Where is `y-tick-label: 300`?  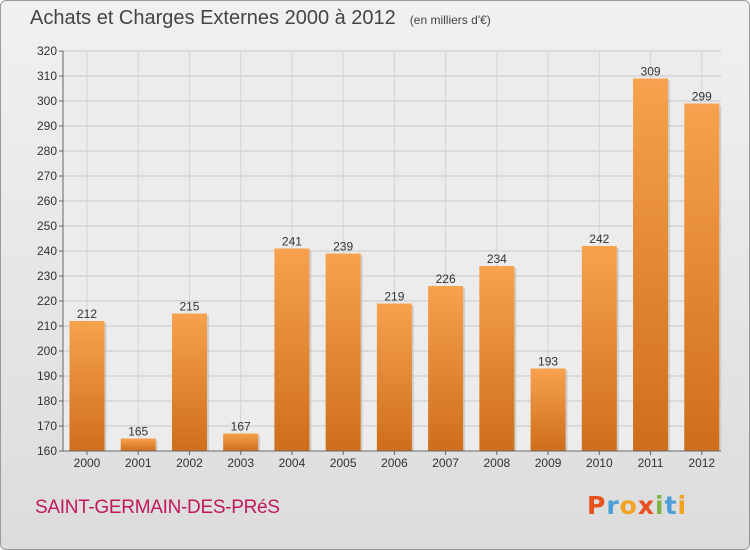 y-tick-label: 300 is located at coordinates (47, 101).